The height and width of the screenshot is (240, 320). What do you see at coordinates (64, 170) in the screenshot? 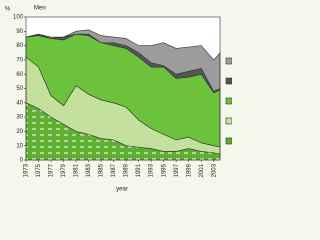
I see `x-tick-label: 1979` at bounding box center [64, 170].